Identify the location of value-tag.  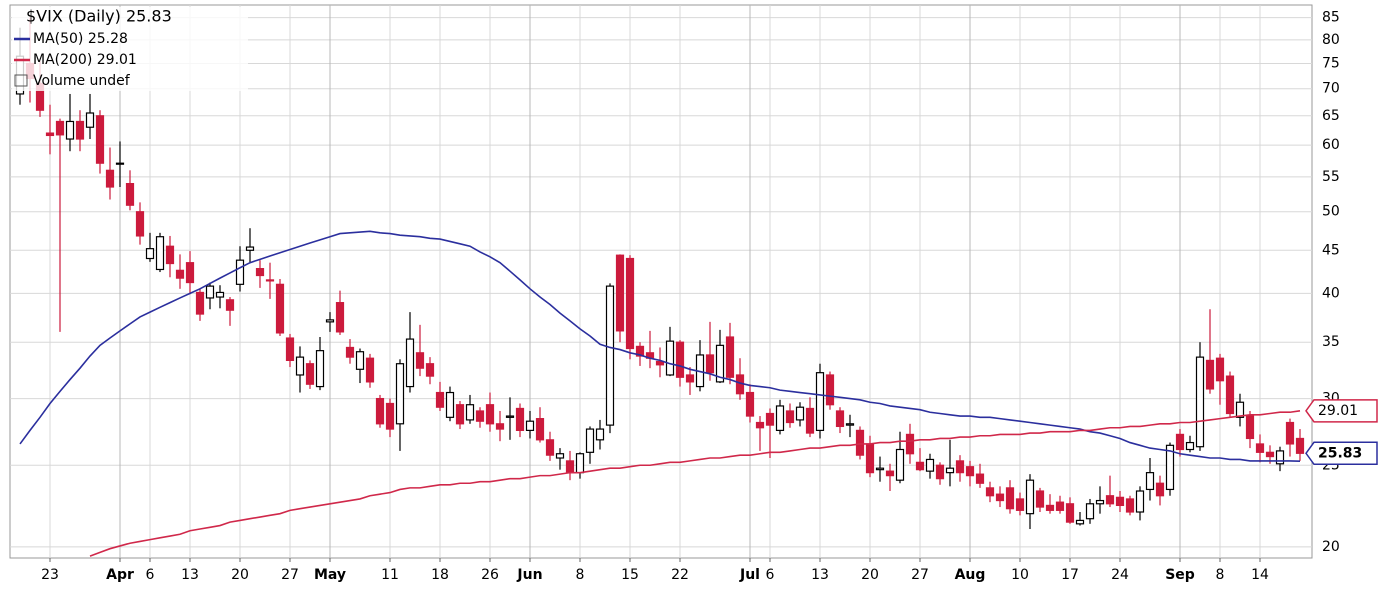
(1341, 411).